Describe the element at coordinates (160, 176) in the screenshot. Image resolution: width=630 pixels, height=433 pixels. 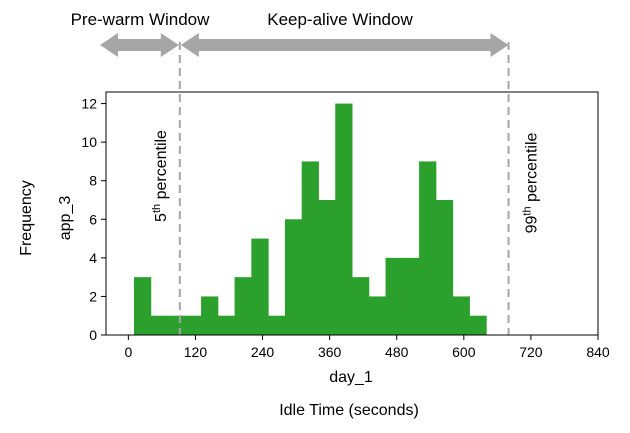
I see `percentile-5-label: 5th percentile` at that location.